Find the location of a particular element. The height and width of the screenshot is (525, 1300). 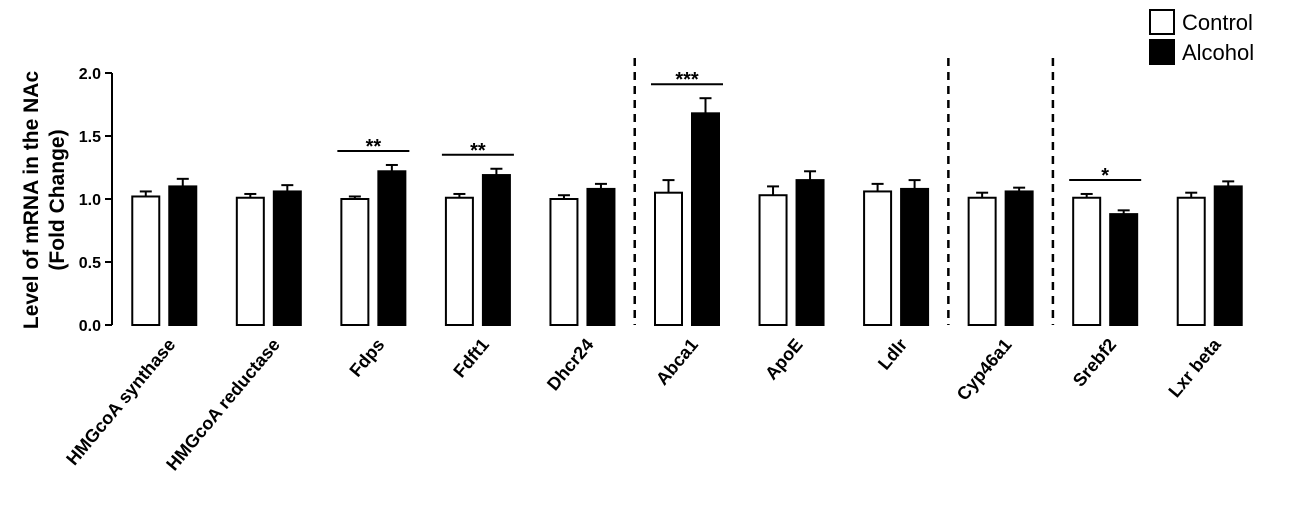

y-tick-label: 0.5 is located at coordinates (90, 263).